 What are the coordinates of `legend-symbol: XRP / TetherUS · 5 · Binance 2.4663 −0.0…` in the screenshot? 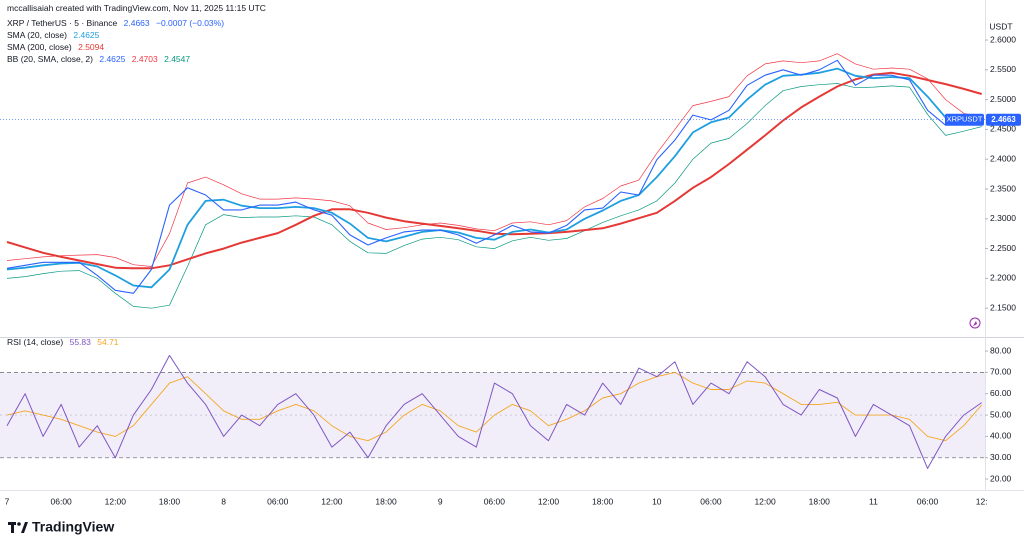 It's located at (117, 23).